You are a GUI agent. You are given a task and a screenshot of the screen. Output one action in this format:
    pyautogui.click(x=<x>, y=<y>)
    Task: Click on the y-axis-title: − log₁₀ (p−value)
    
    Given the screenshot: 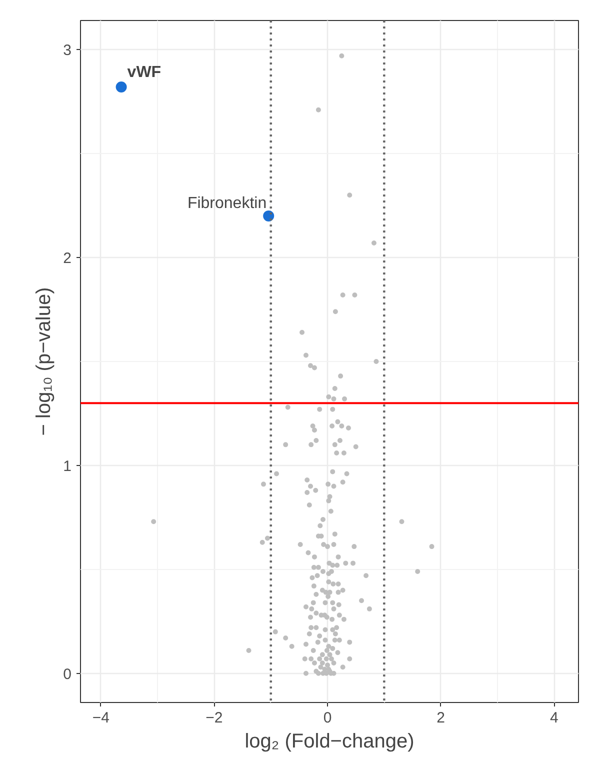 What is the action you would take?
    pyautogui.click(x=44, y=361)
    